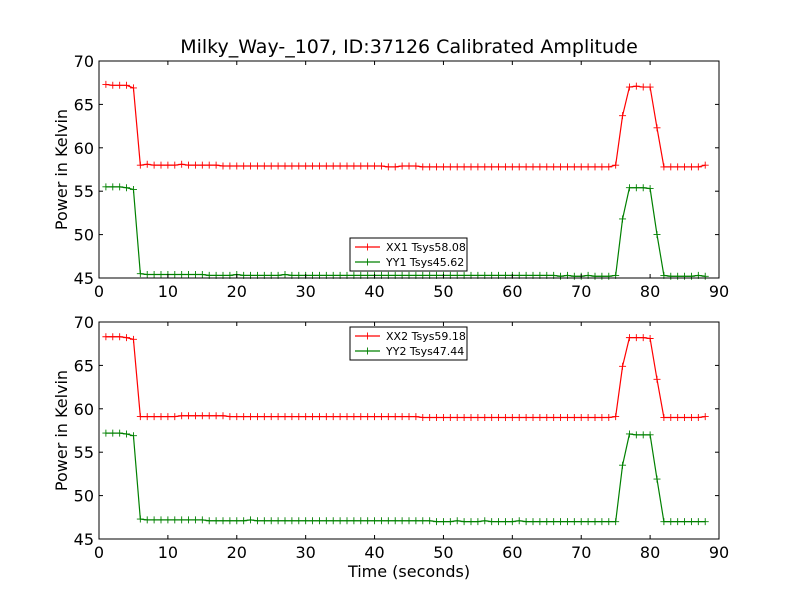  I want to click on x-tick-label: 40, so click(374, 291).